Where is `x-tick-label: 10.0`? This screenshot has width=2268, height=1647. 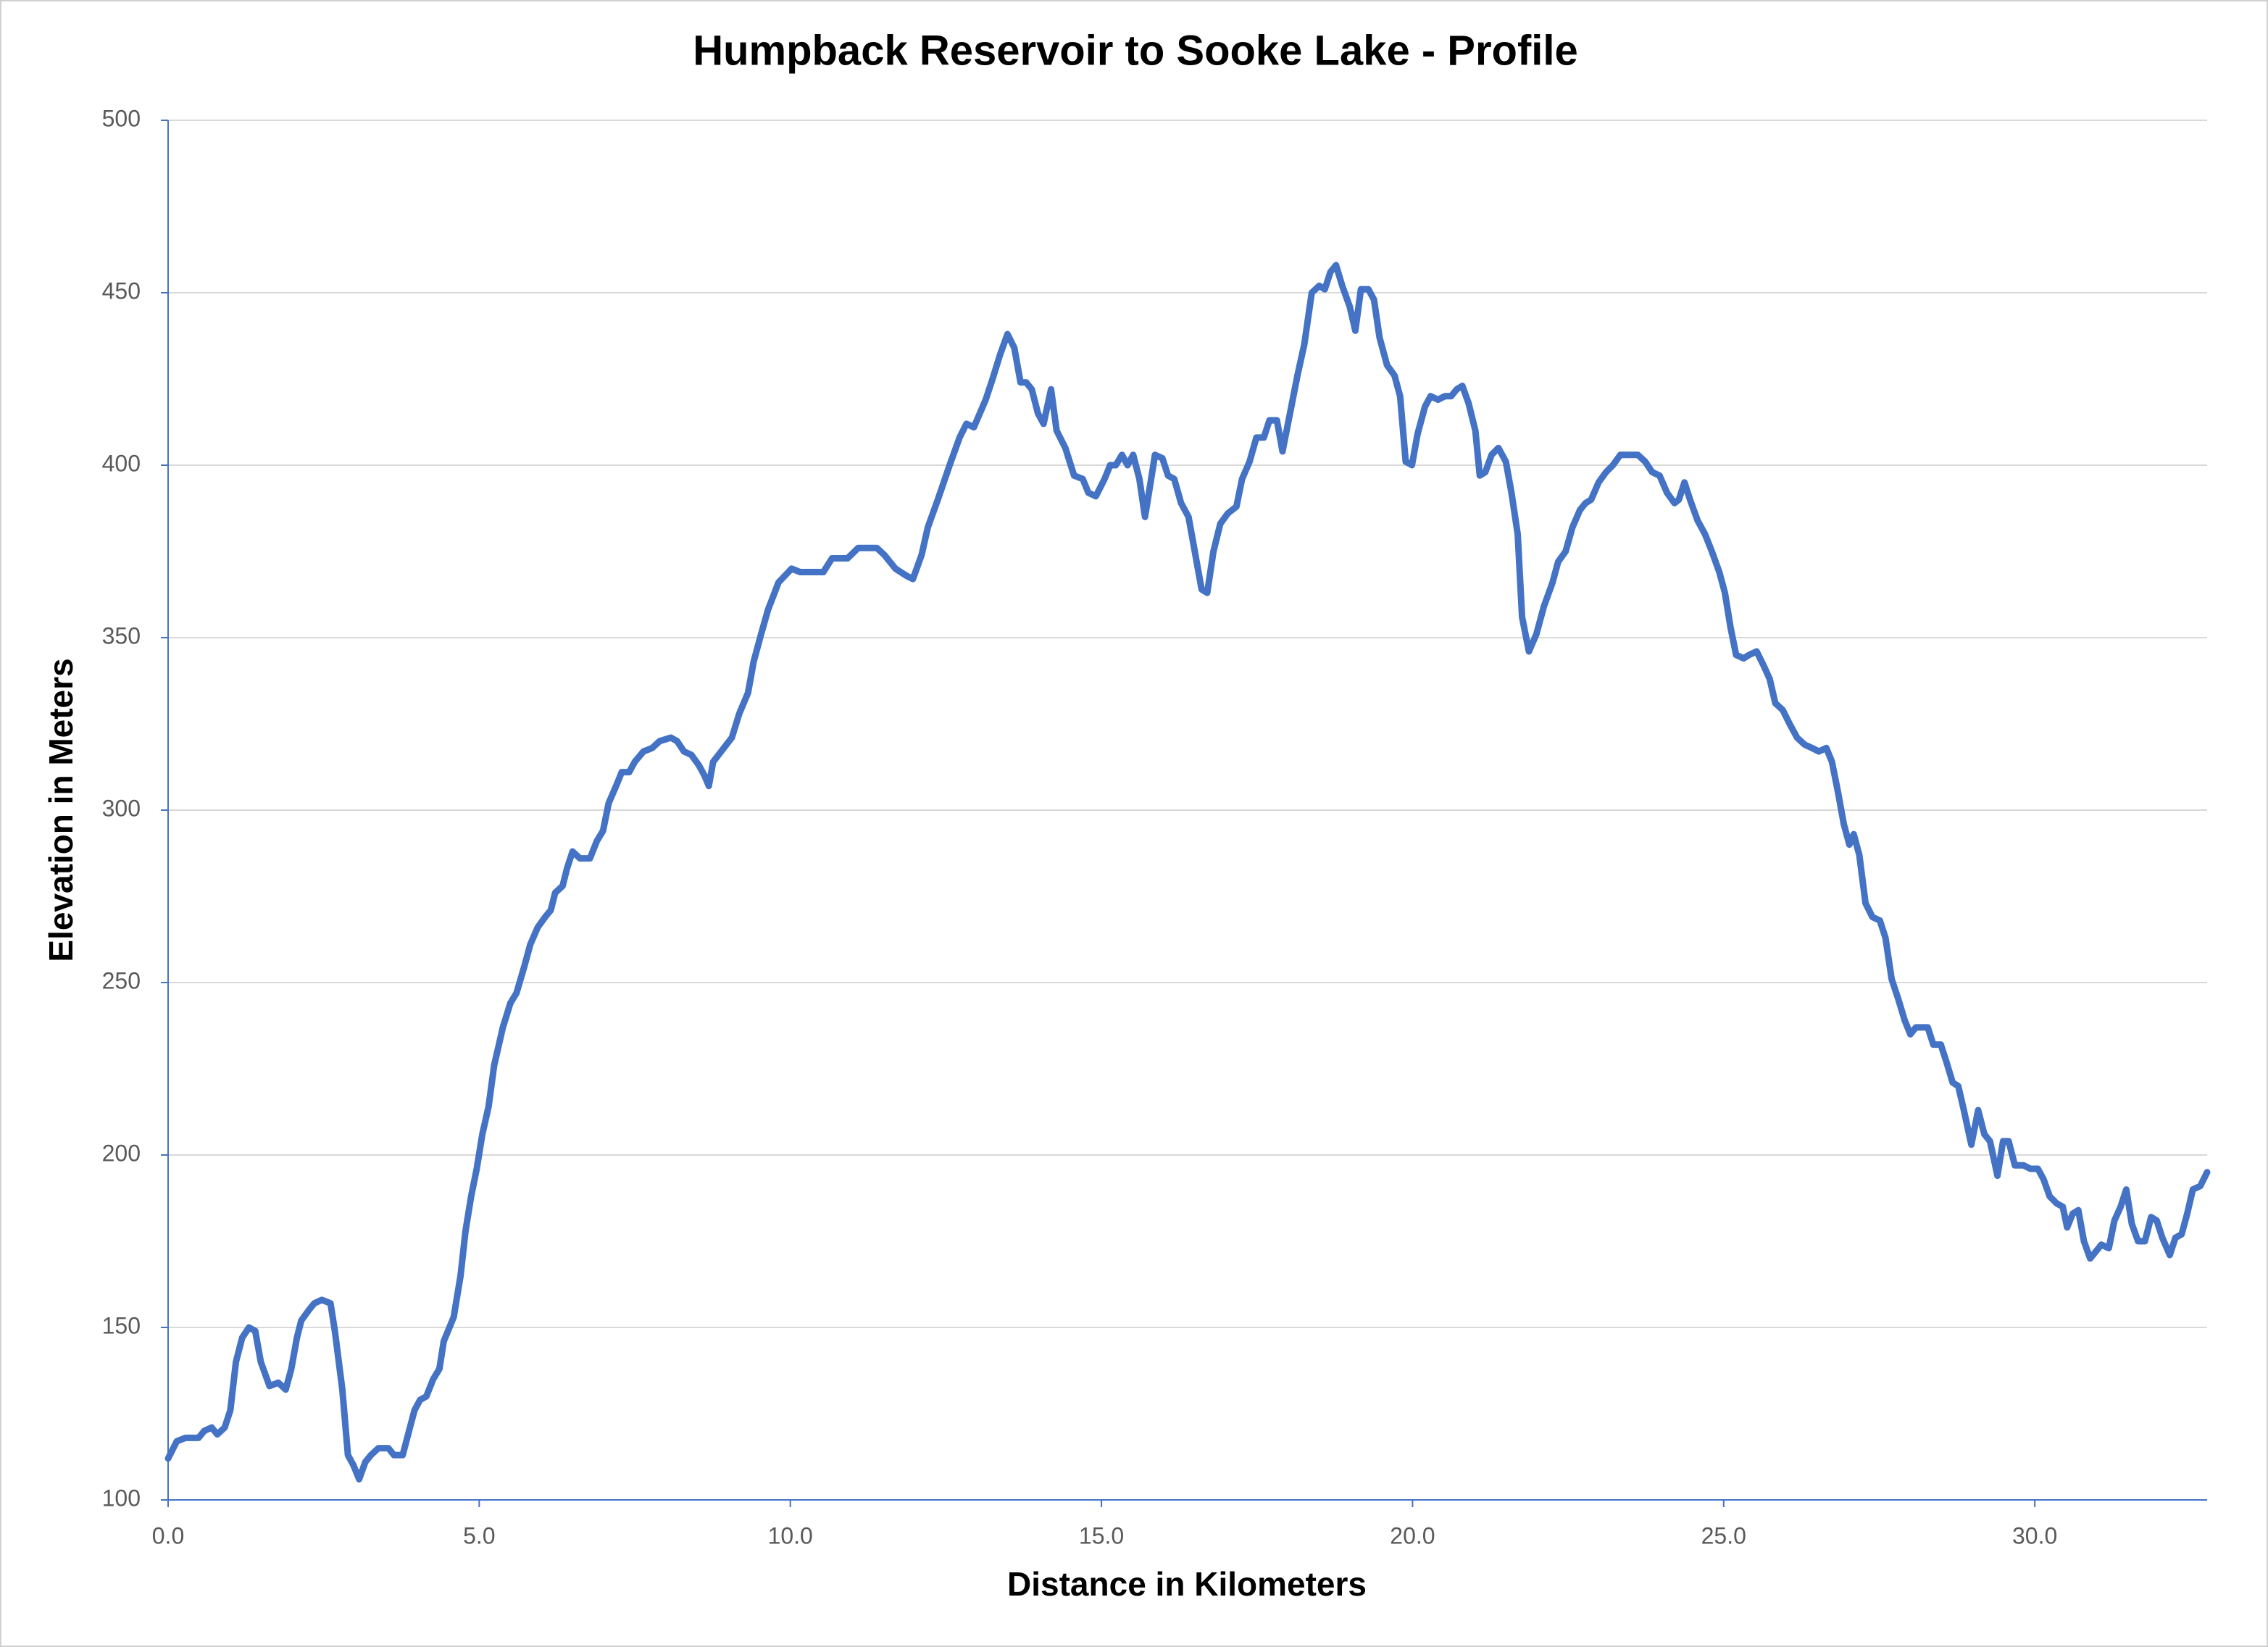 x-tick-label: 10.0 is located at coordinates (791, 1535).